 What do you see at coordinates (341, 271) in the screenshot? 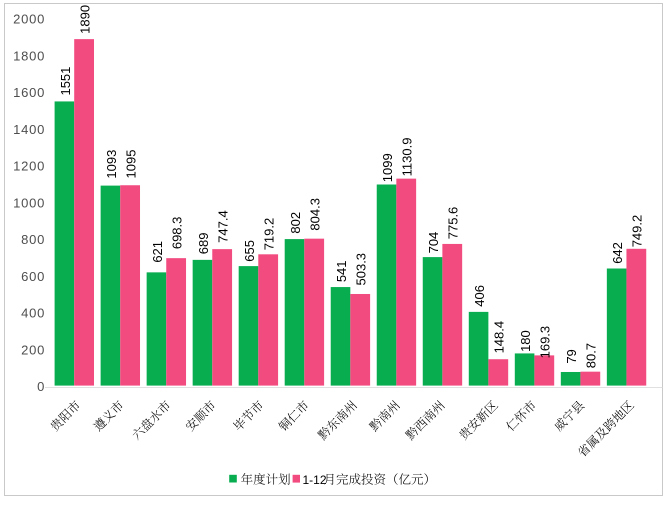
I see `svg-text: 541` at bounding box center [341, 271].